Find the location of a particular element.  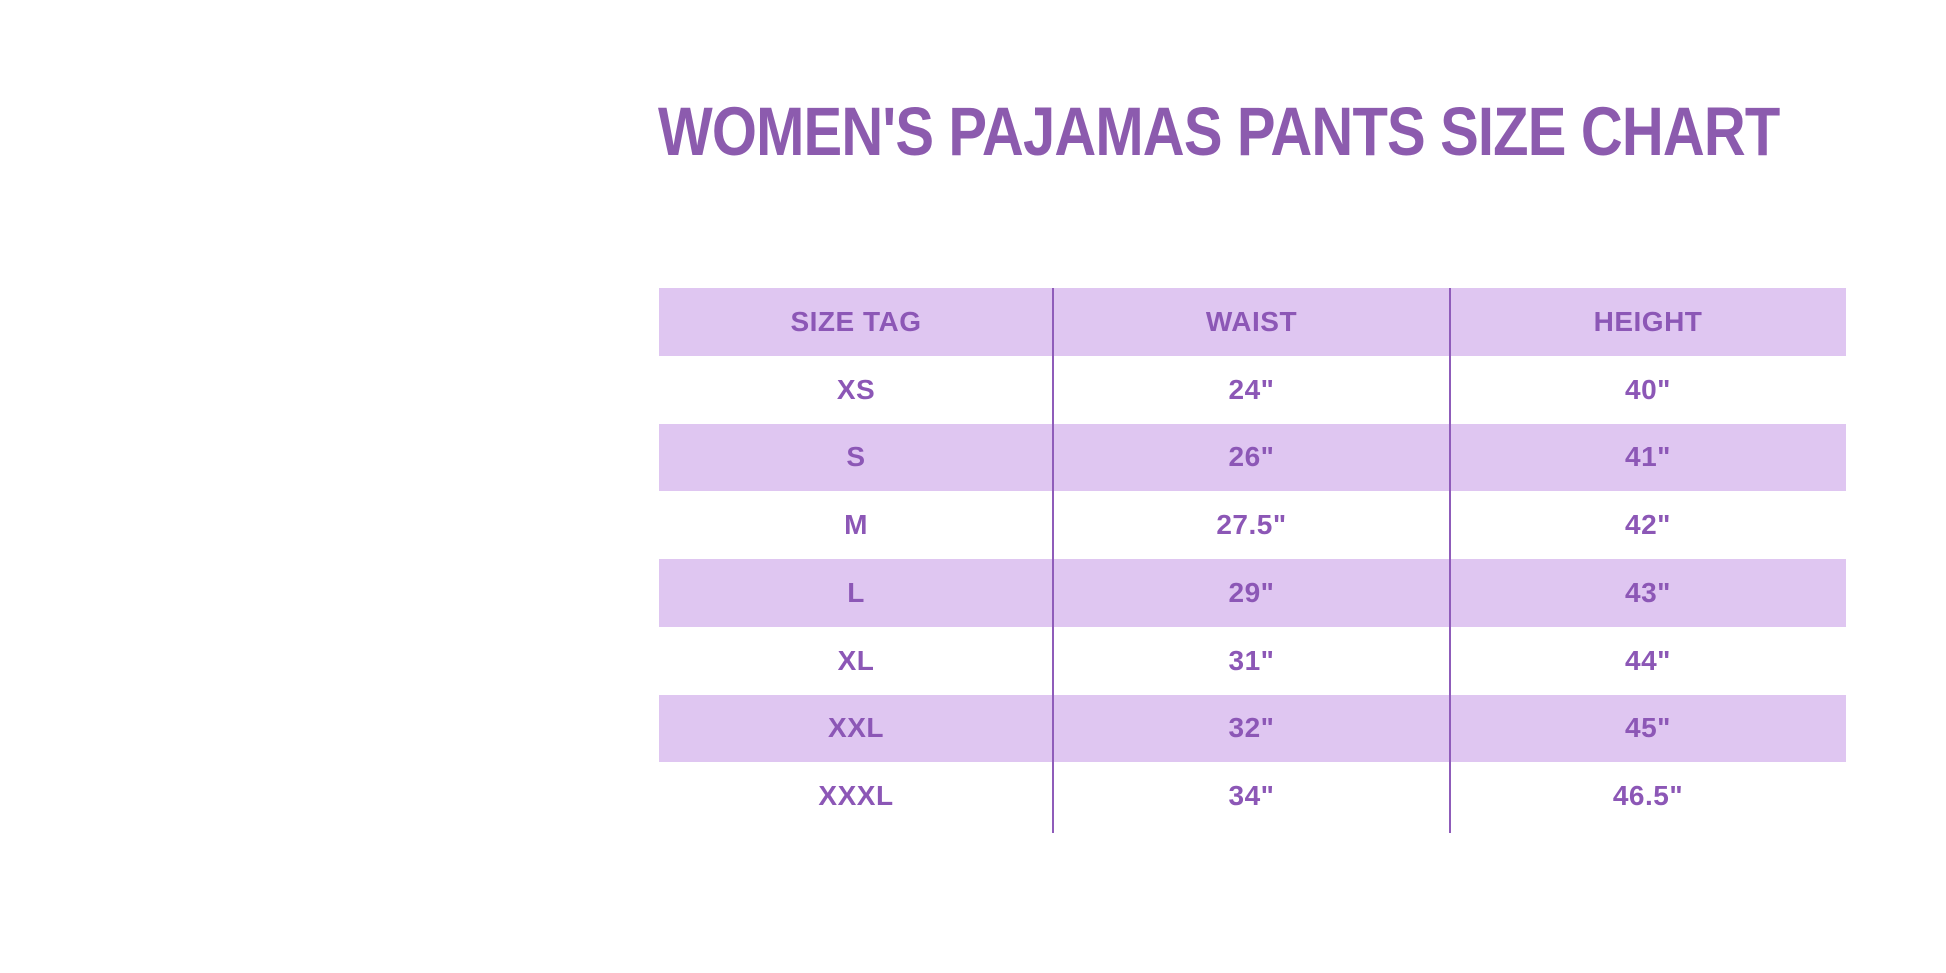

waist-cell: 27.5" is located at coordinates (1251, 525).